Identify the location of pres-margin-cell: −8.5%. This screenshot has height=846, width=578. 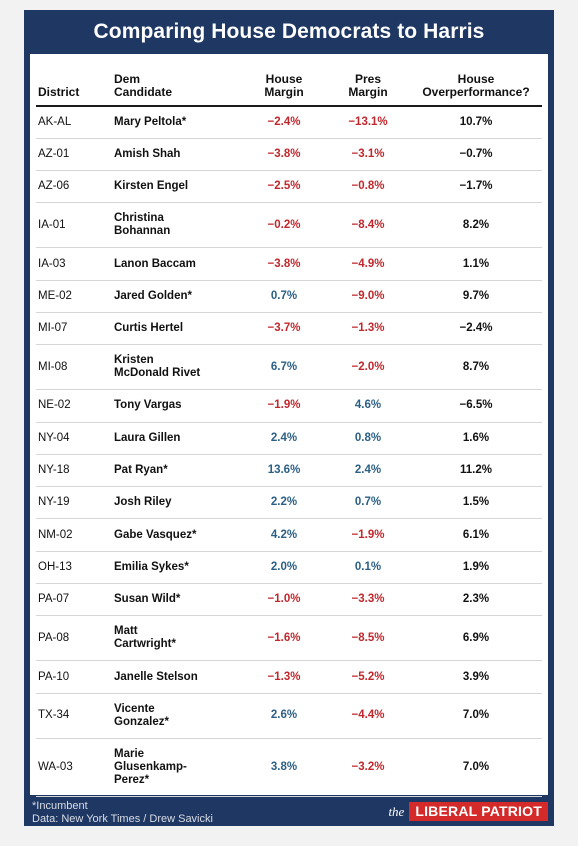
(368, 638).